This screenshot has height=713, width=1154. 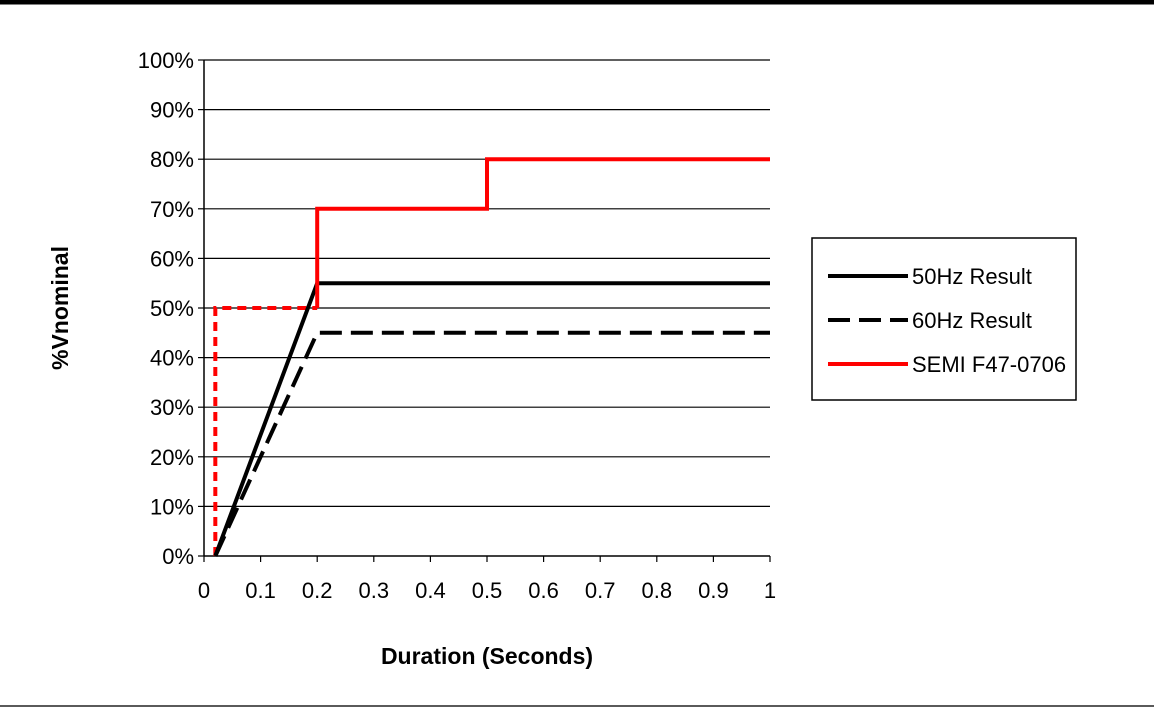 I want to click on legend-box, so click(x=944, y=319).